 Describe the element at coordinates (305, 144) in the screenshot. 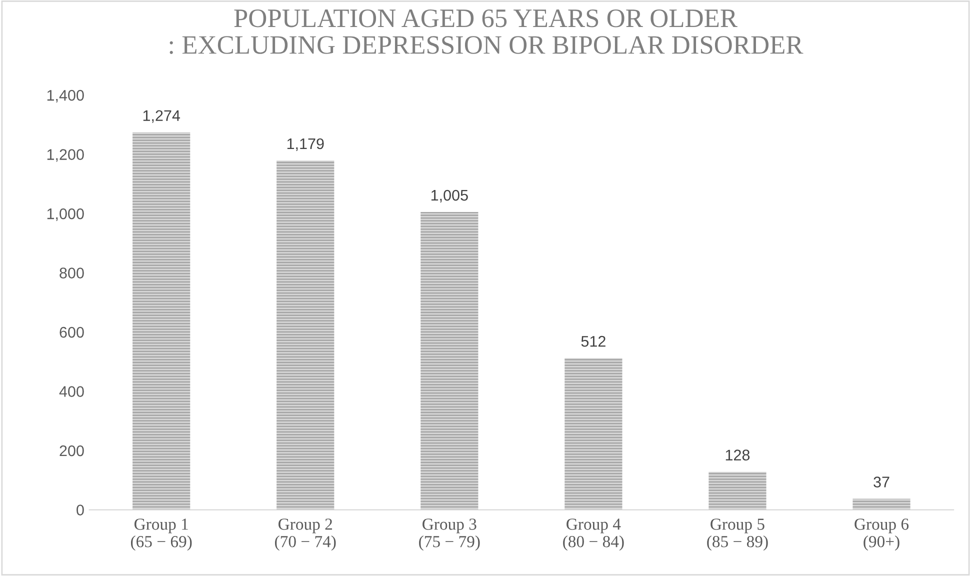

I see `data-label: 1,179` at that location.